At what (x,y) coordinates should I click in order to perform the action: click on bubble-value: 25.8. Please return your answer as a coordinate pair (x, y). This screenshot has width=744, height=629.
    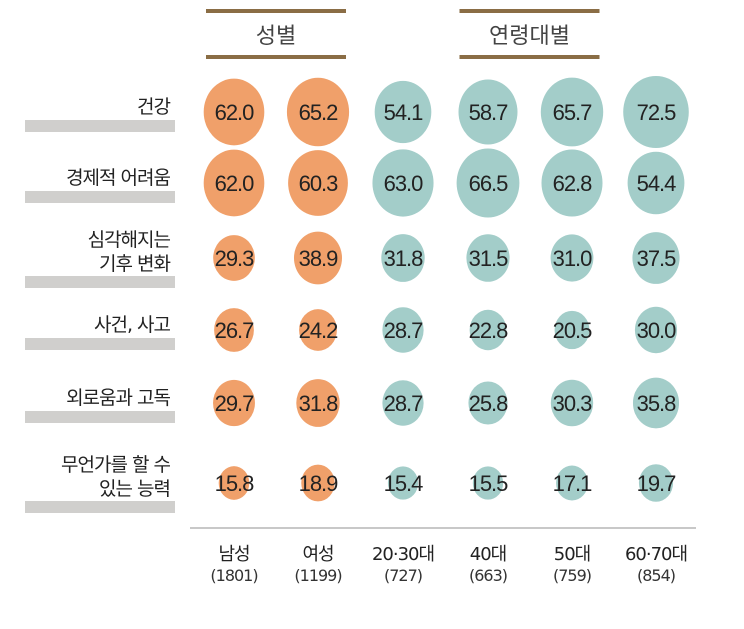
    Looking at the image, I should click on (489, 403).